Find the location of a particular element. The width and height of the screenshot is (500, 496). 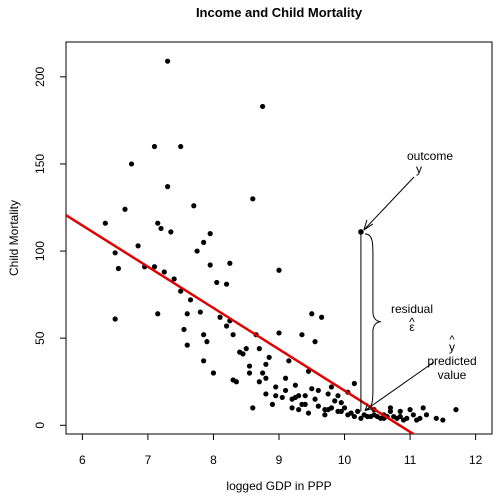

y-tick-label: 100 is located at coordinates (40, 251).